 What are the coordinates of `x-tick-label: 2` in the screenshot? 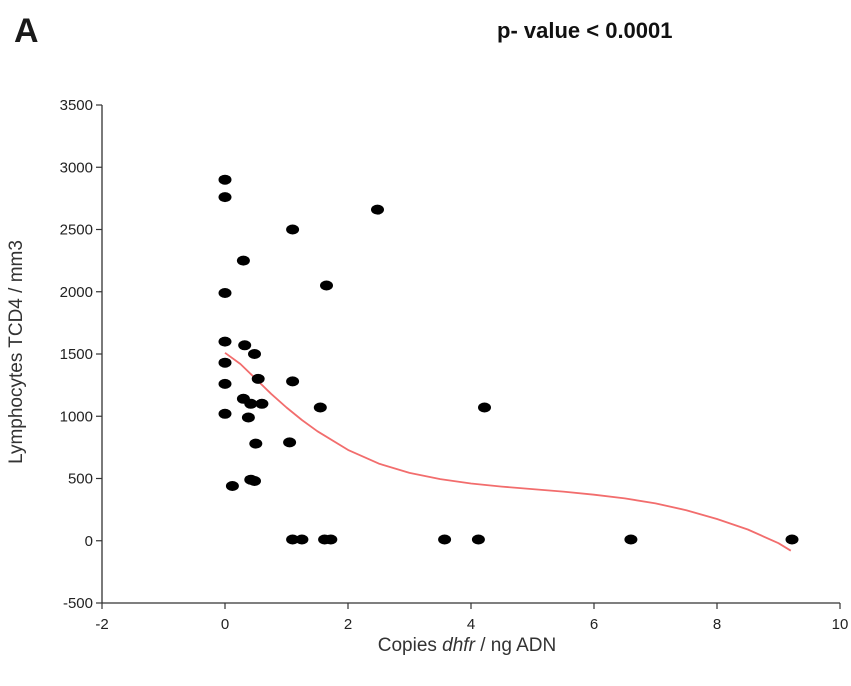 It's located at (348, 624).